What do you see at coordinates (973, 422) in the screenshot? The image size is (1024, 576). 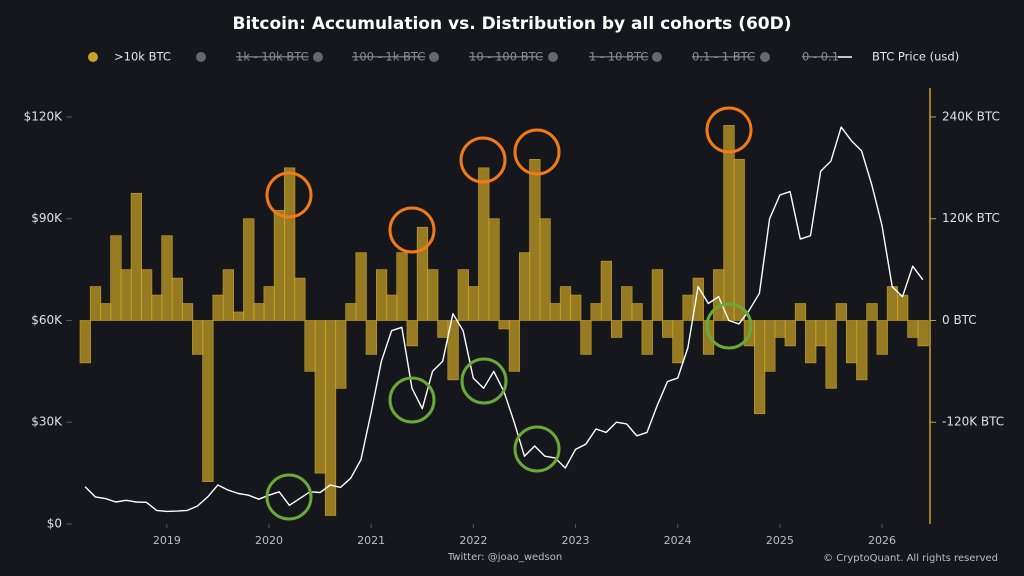 I see `y2-tick-label: -120K BTC` at bounding box center [973, 422].